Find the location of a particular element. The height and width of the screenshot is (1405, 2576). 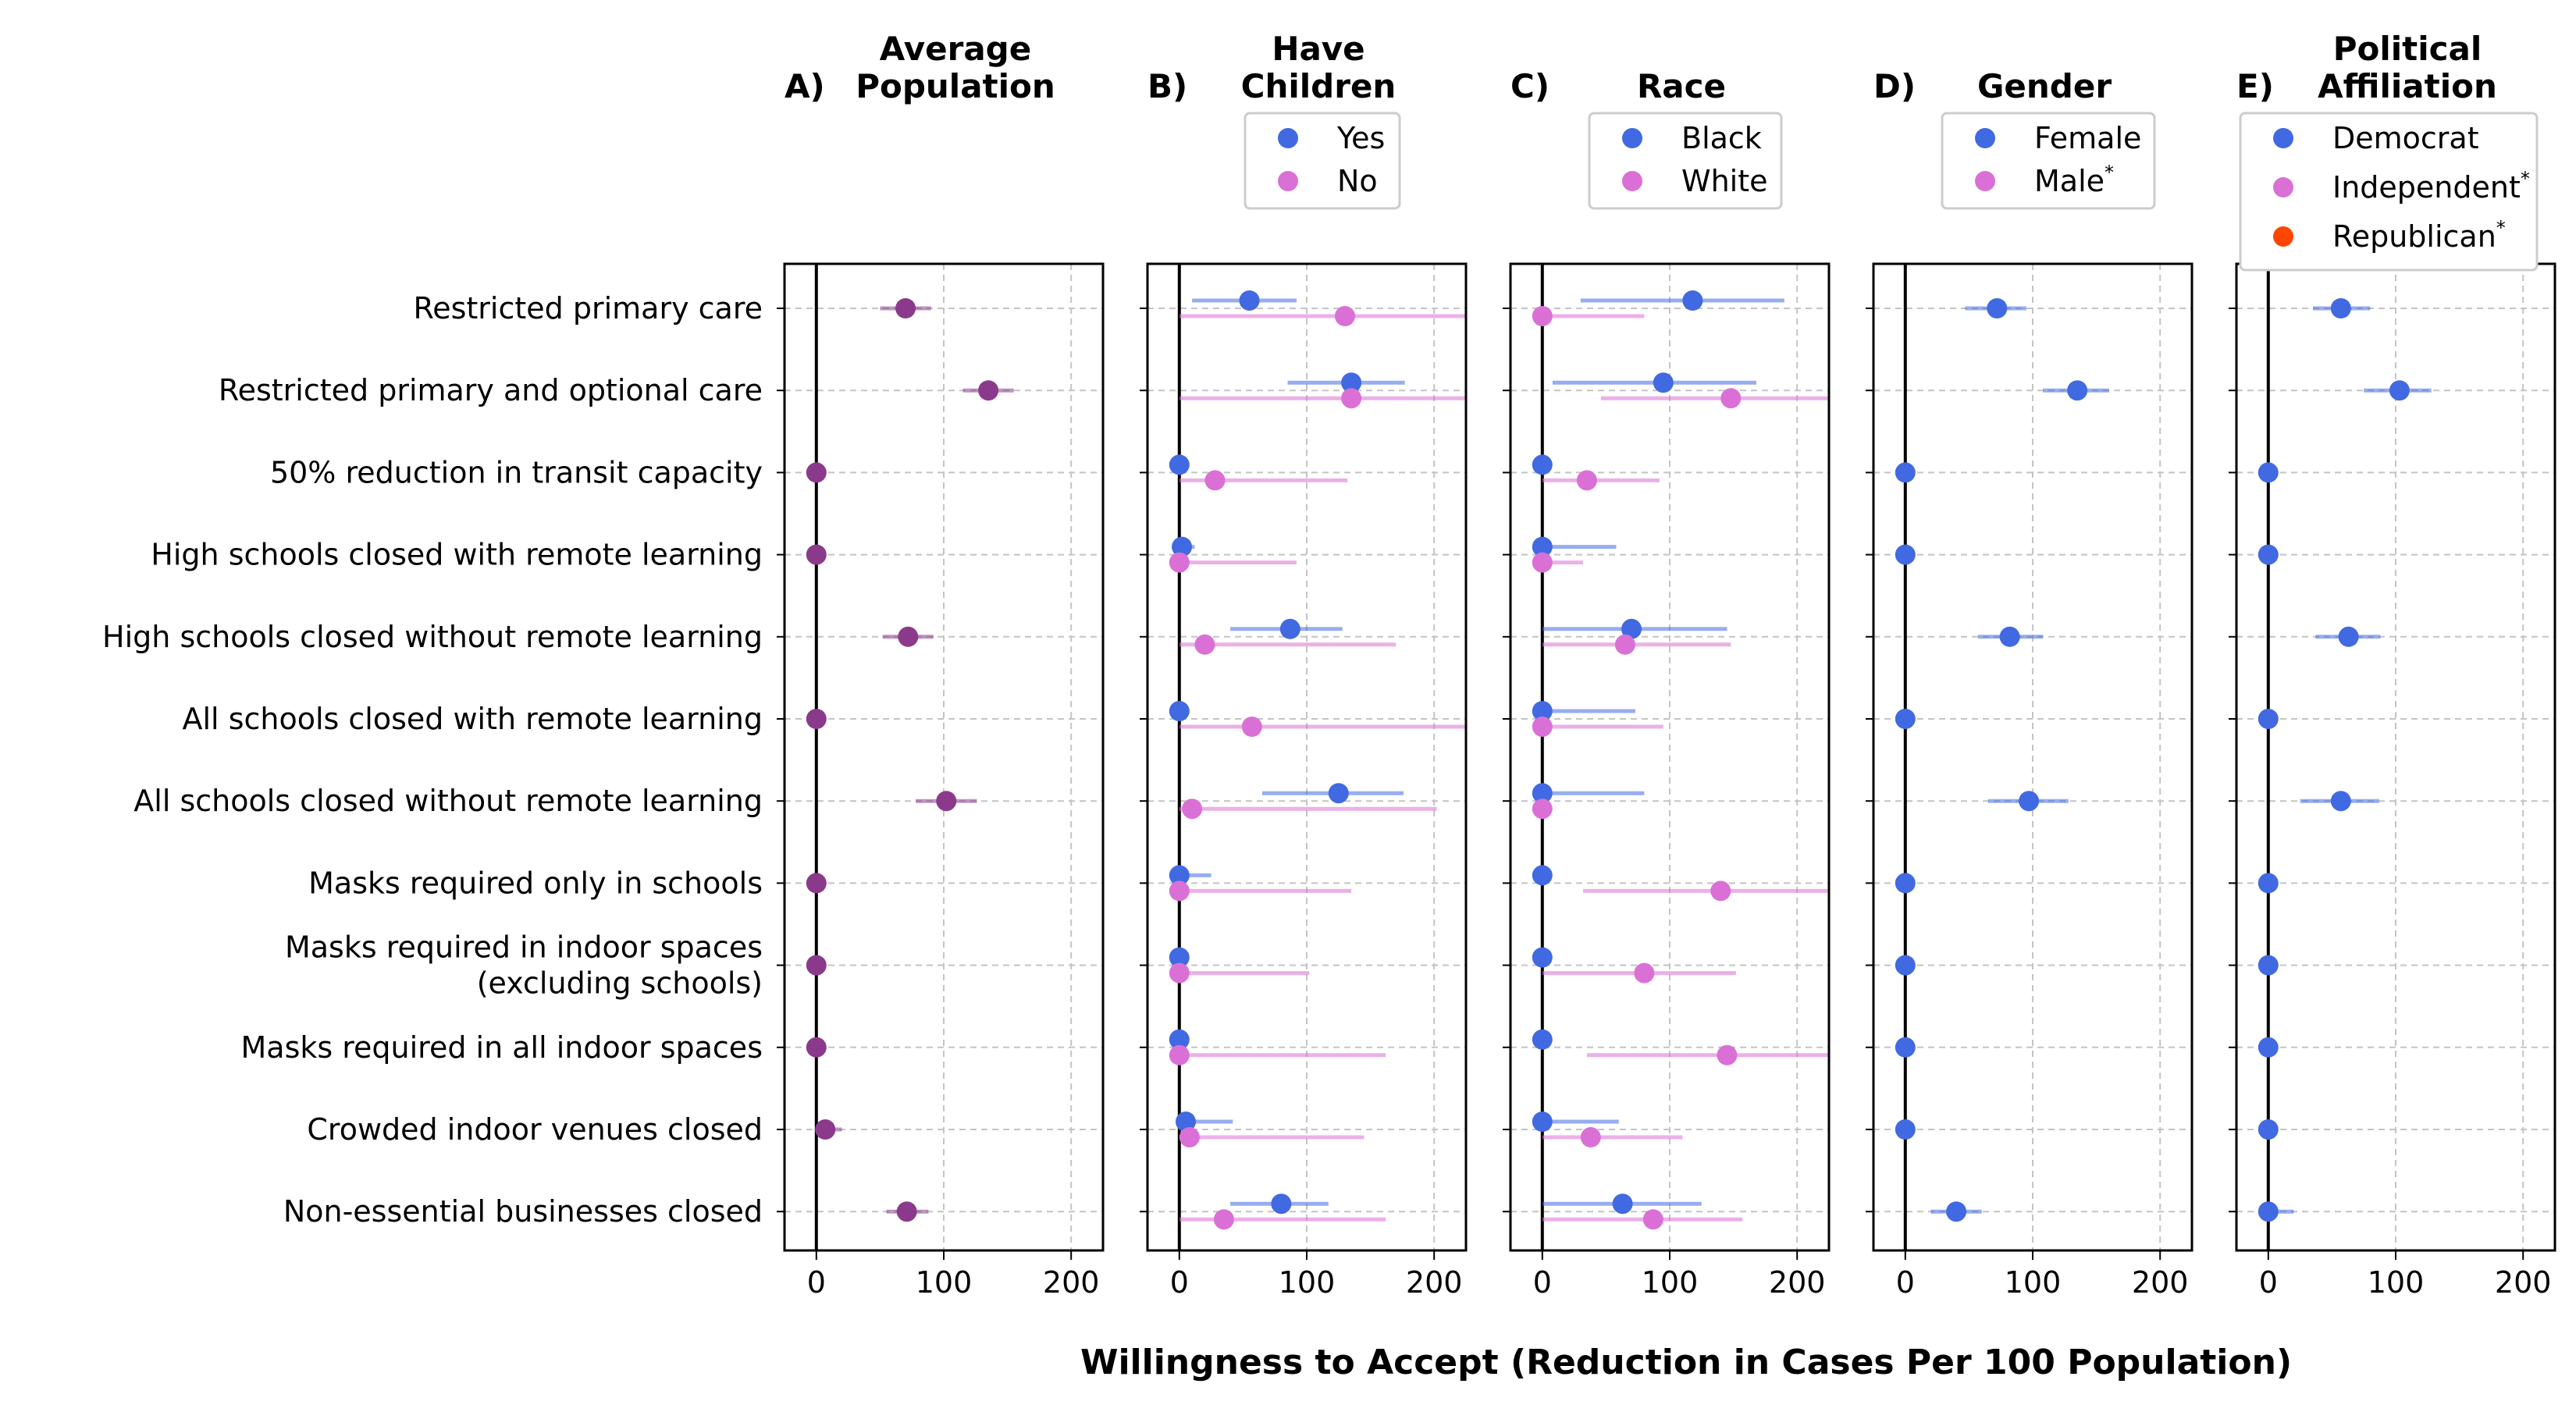

row-label: Restricted primary and optional care is located at coordinates (491, 390).